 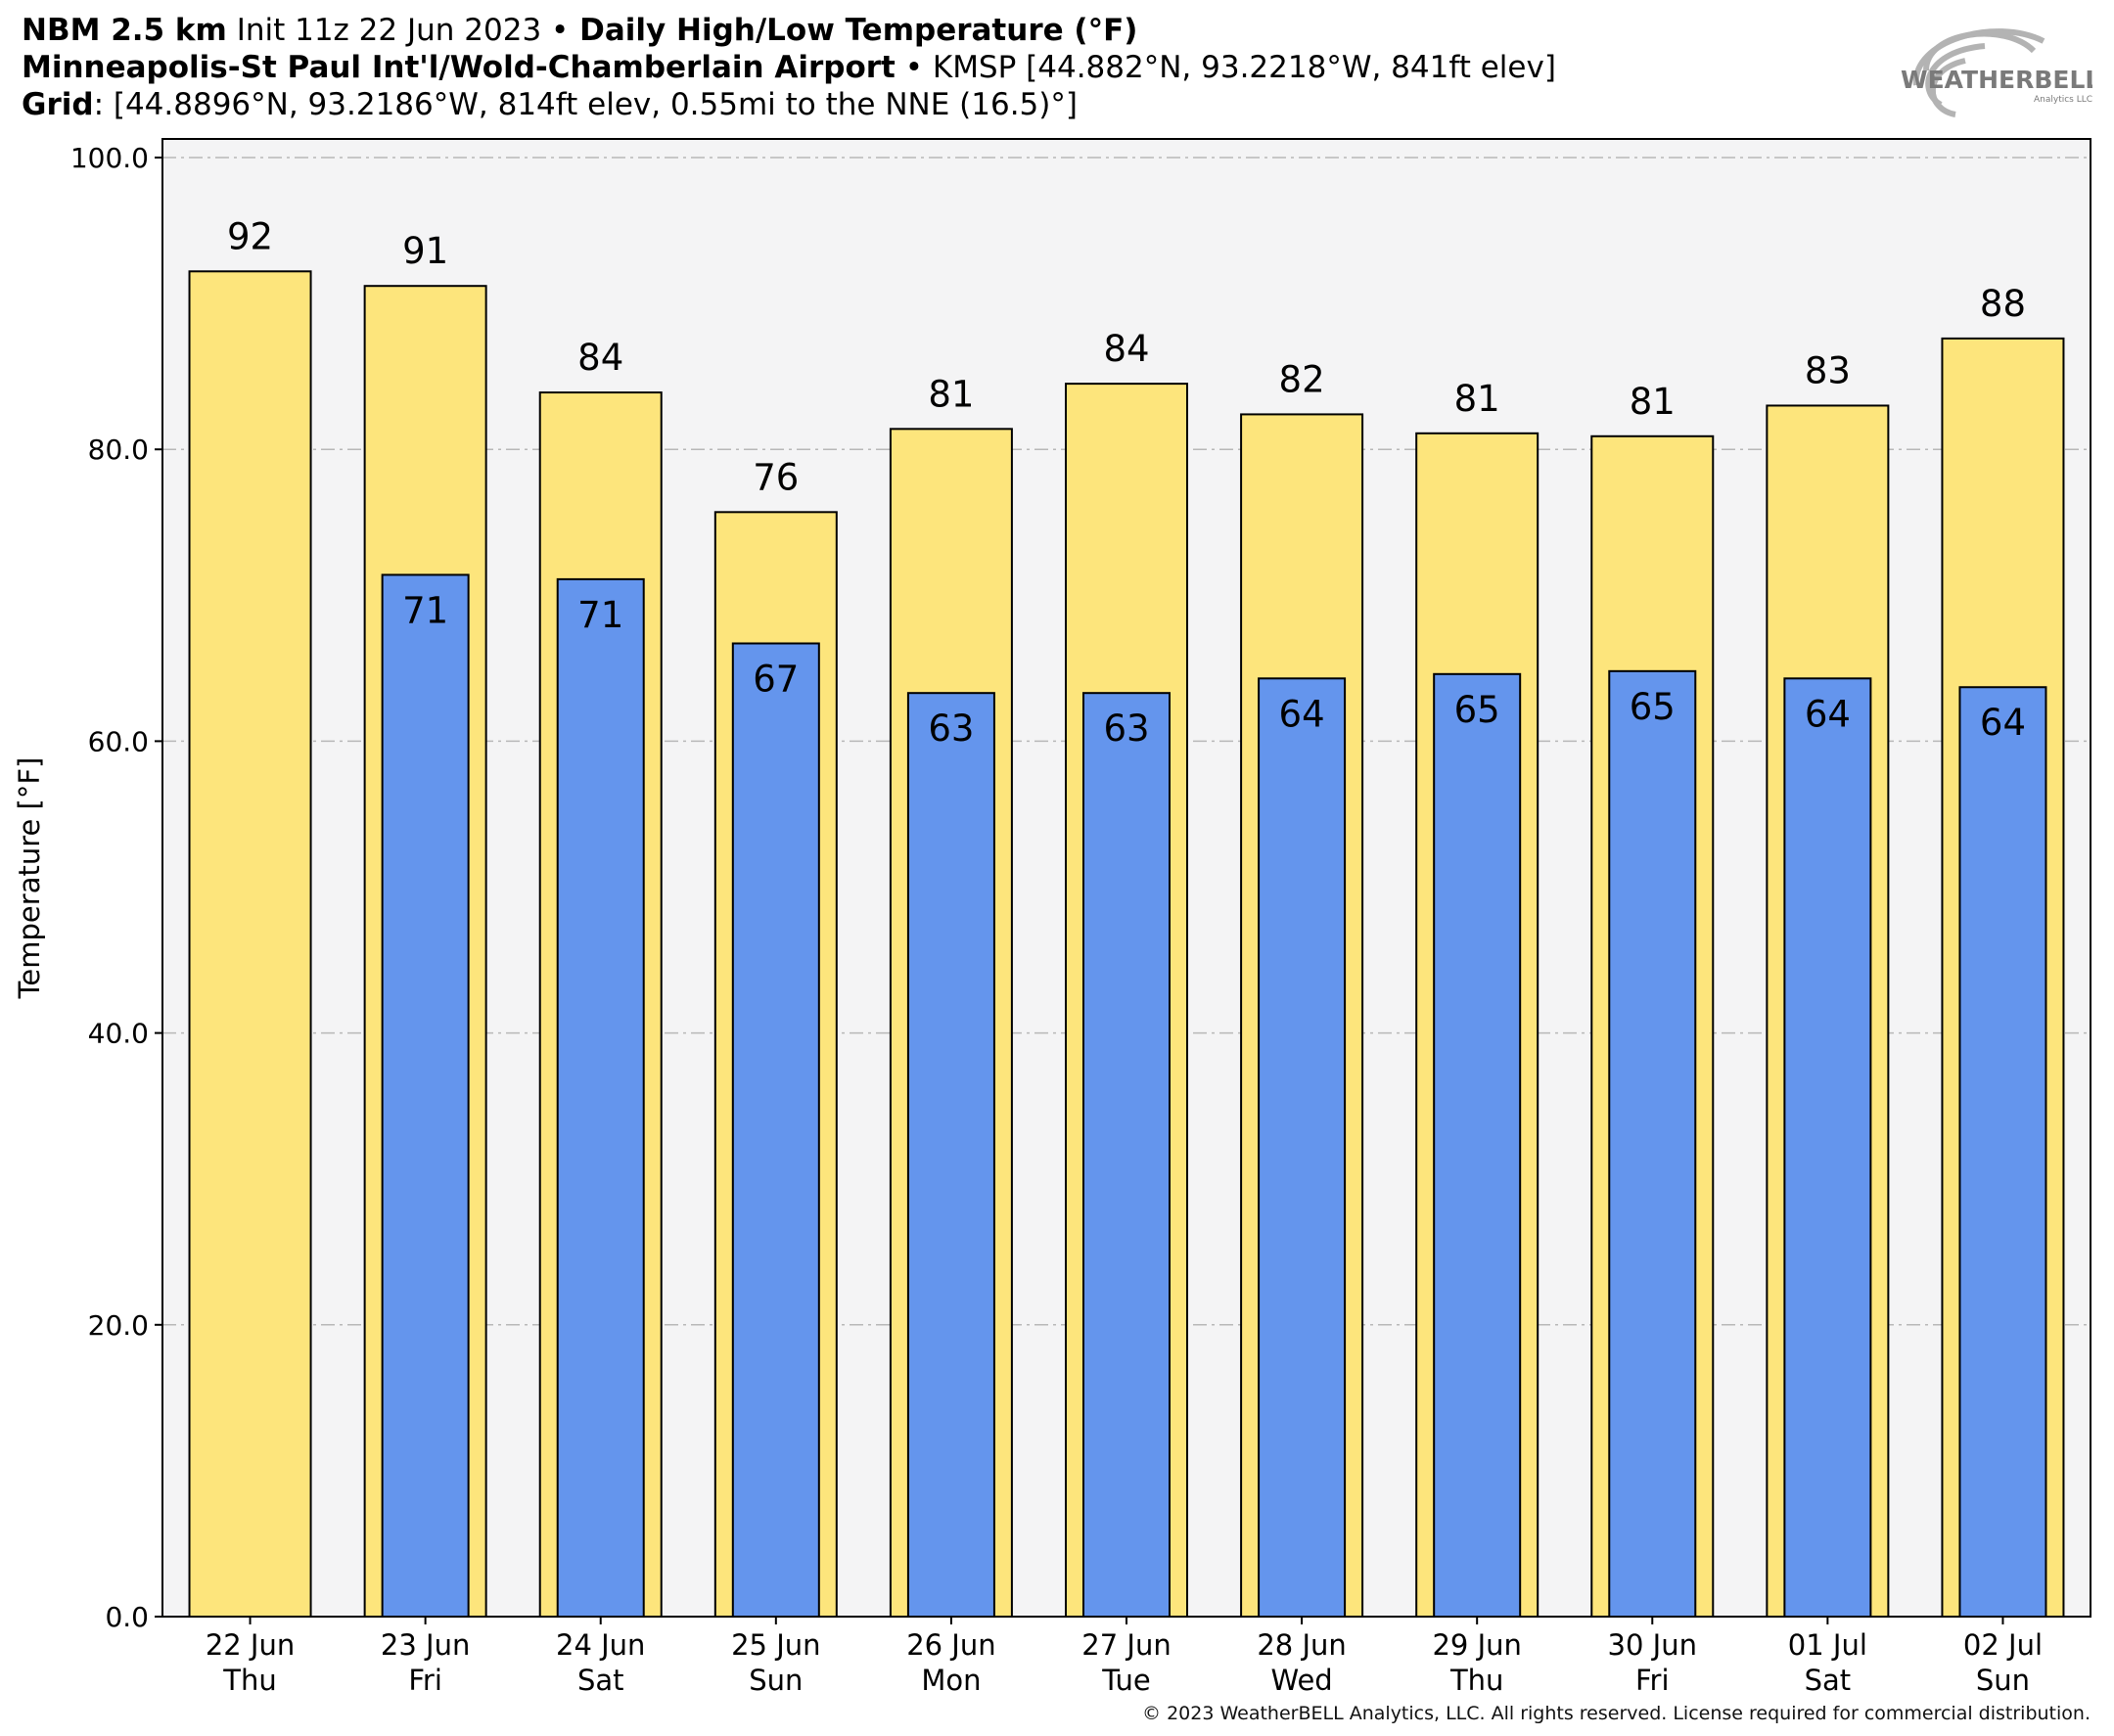 I want to click on x-tick-day: Mon, so click(x=951, y=1680).